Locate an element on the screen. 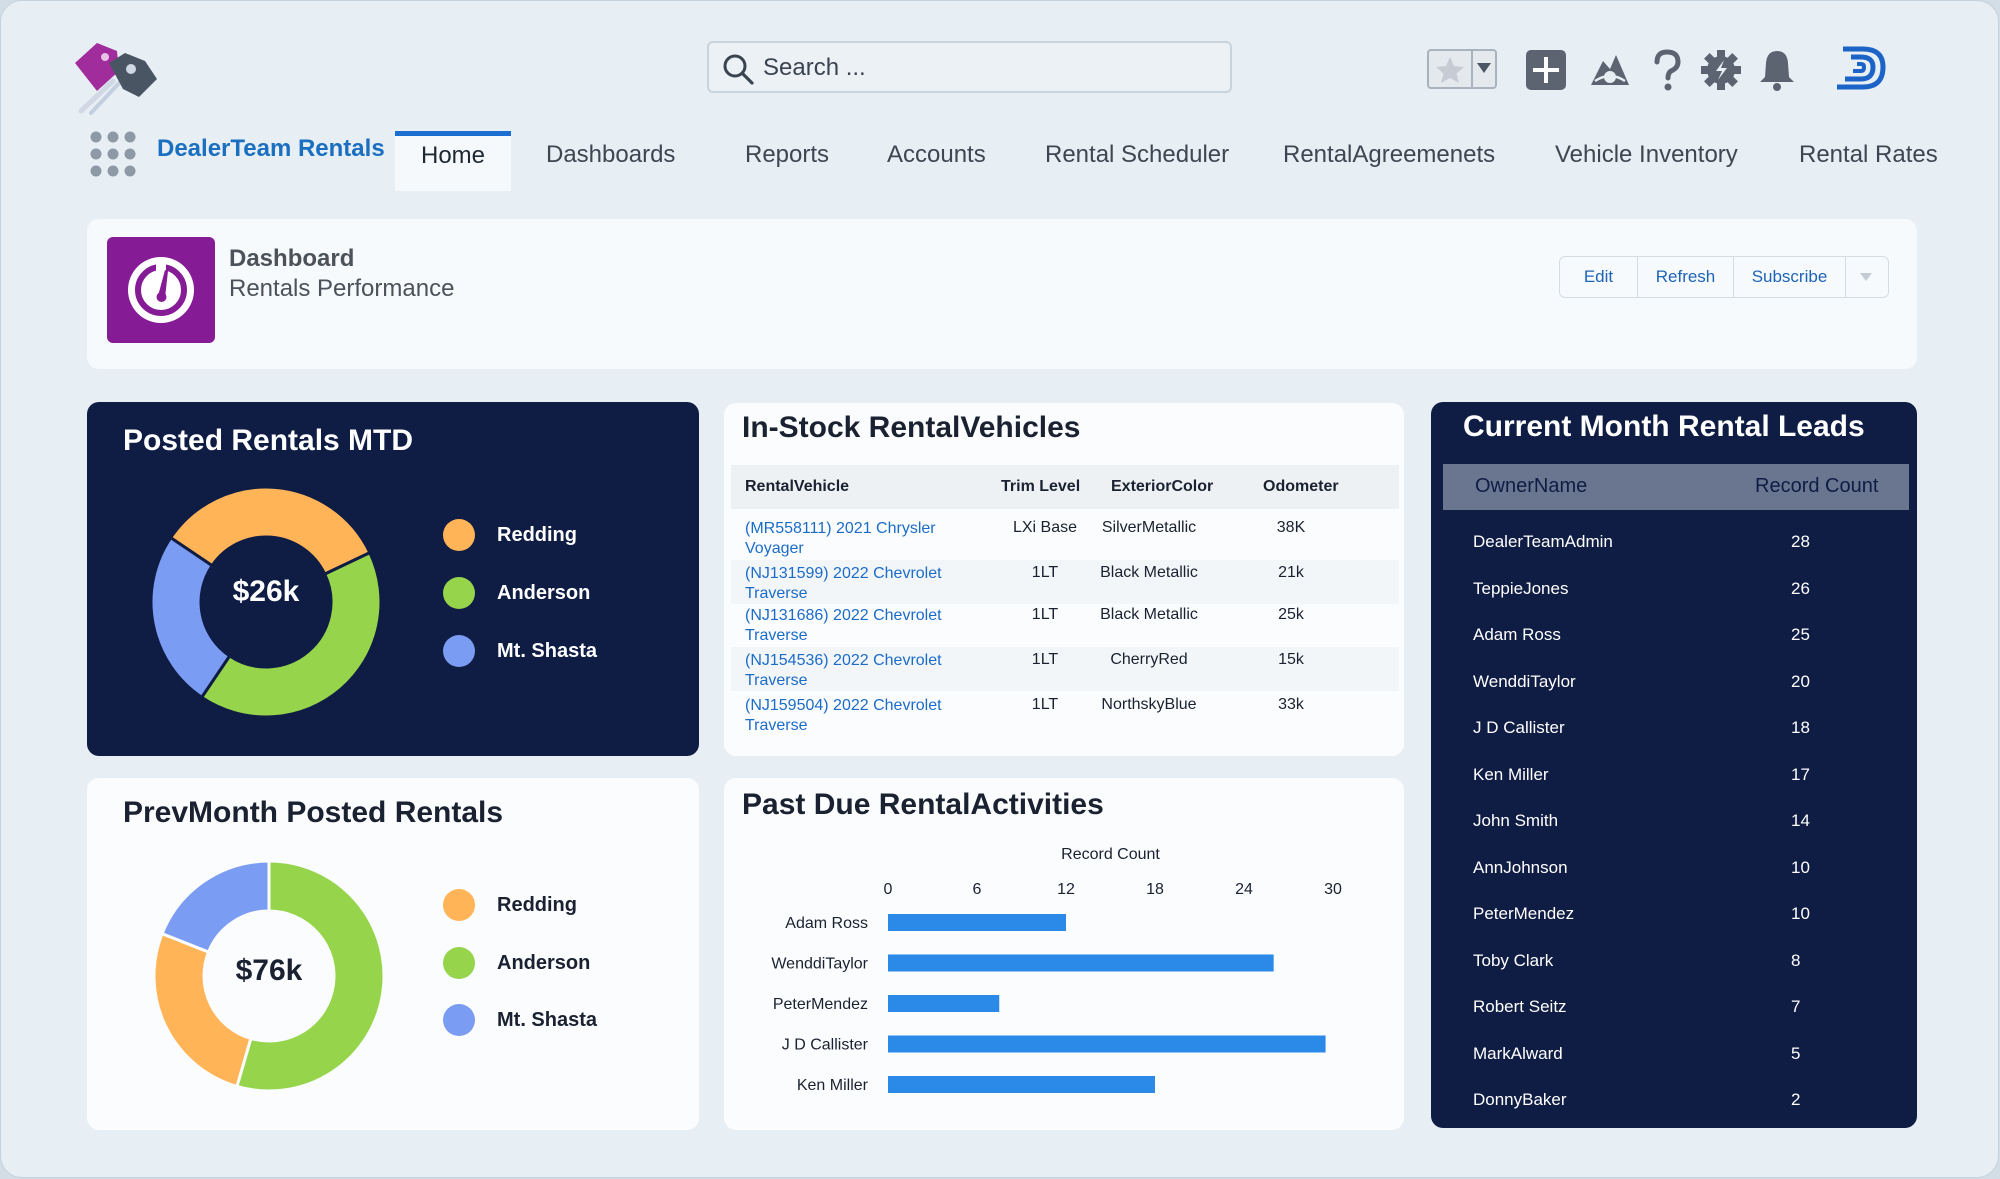  table-row: TeppieJones 26 is located at coordinates (1676, 591).